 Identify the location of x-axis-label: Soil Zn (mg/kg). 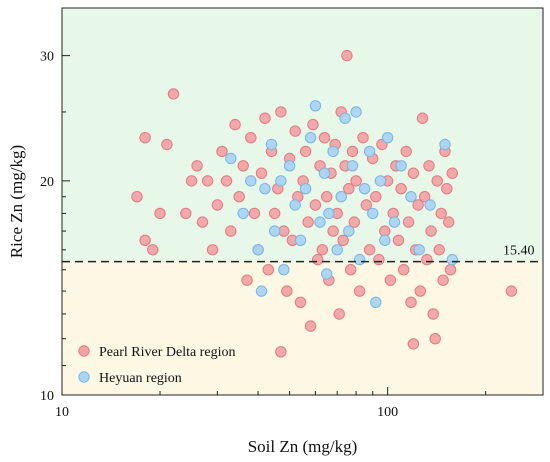
(303, 446).